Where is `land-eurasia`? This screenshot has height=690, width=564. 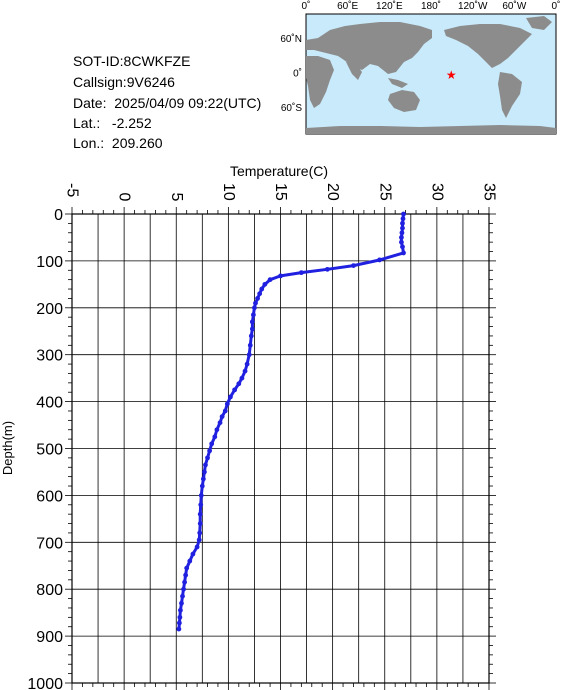
land-eurasia is located at coordinates (369, 48).